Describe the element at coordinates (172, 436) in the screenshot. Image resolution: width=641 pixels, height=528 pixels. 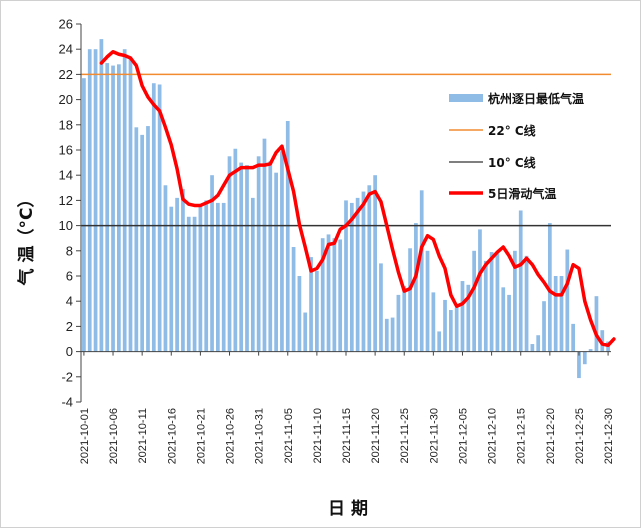
I see `x-tick-label: 2021-10-16` at that location.